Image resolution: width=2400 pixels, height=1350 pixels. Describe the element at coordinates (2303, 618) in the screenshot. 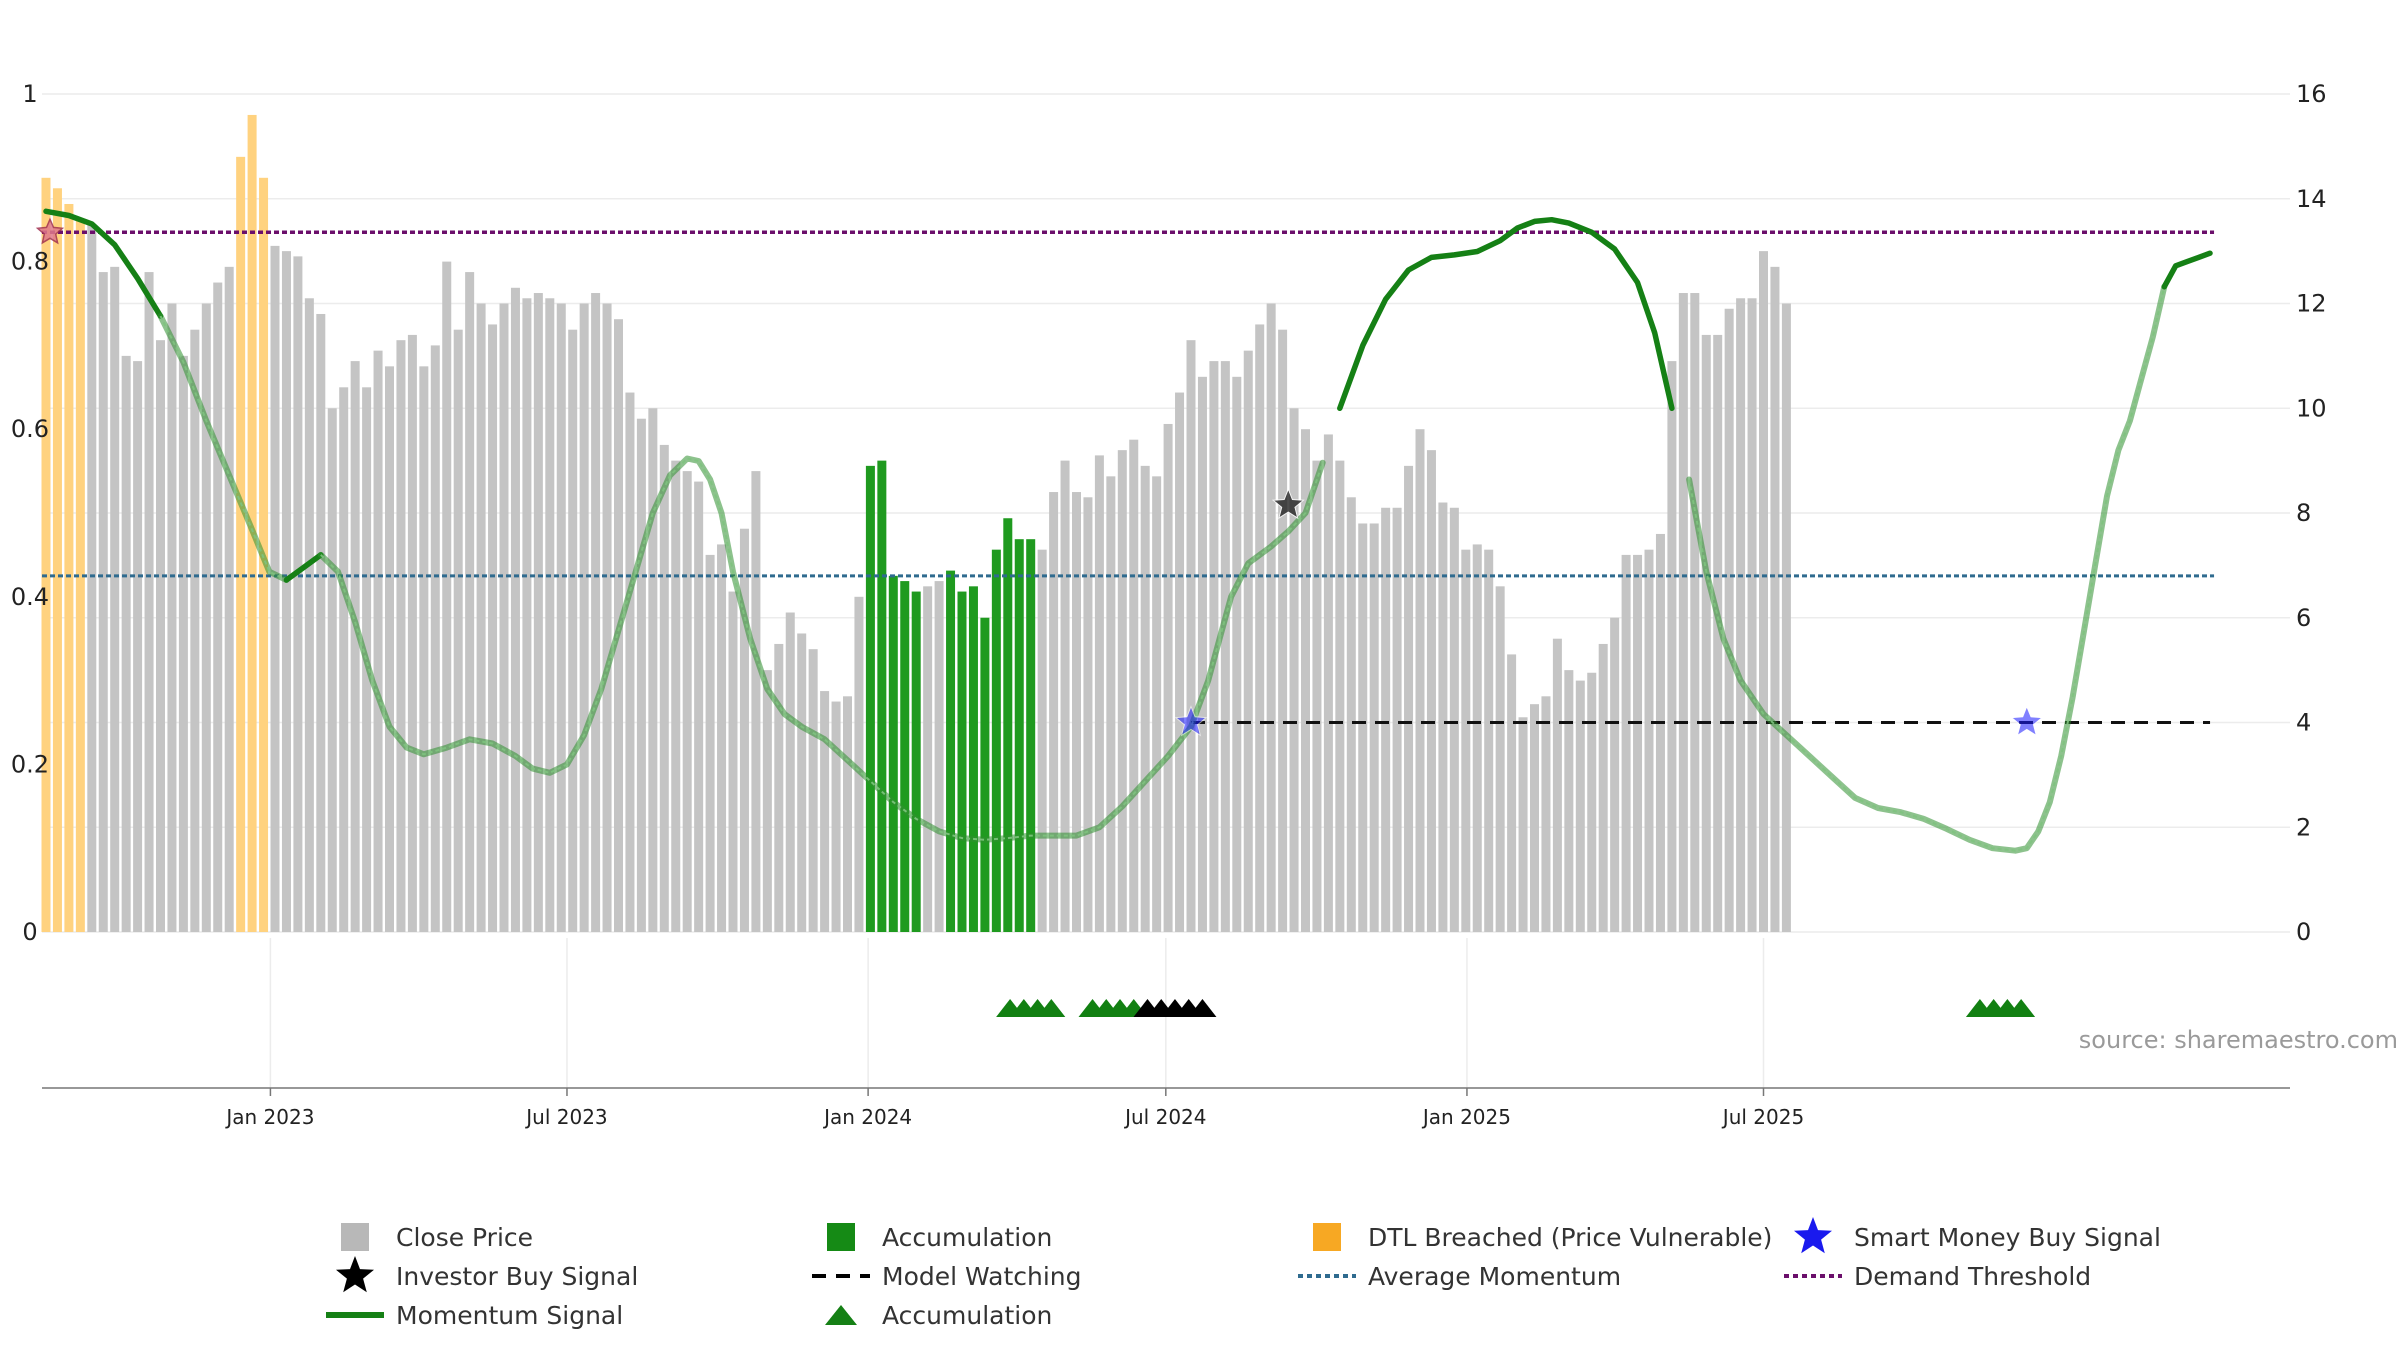

I see `right-axis-tick-label: 6` at that location.